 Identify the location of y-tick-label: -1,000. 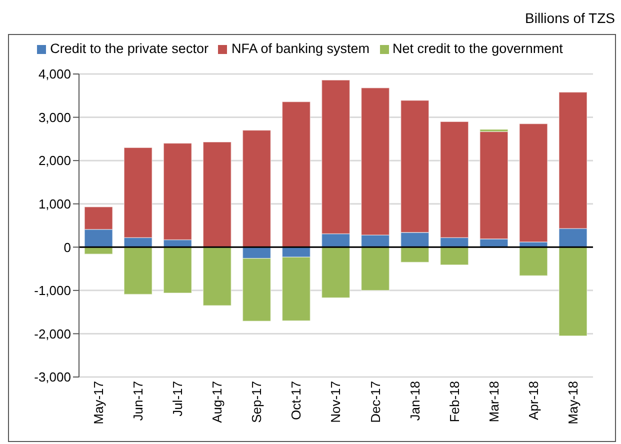
(52, 290).